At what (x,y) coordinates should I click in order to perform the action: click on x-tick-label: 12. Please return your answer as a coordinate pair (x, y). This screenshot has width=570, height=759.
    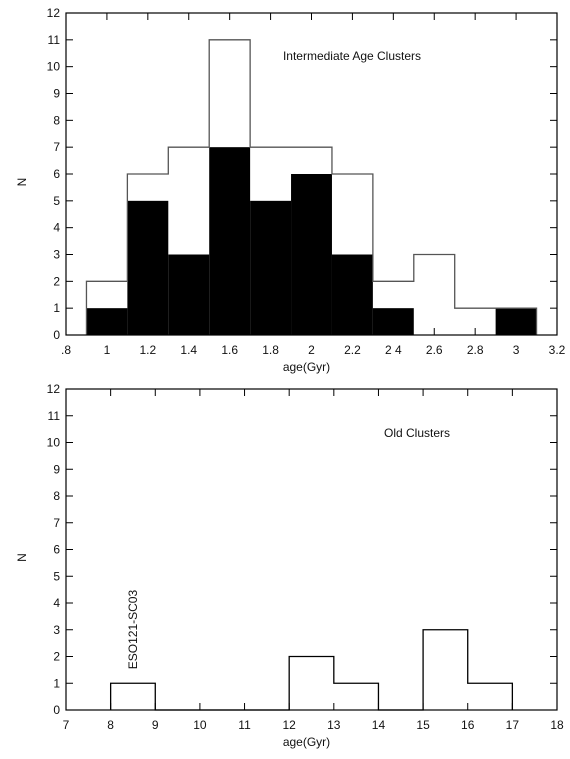
    Looking at the image, I should click on (290, 725).